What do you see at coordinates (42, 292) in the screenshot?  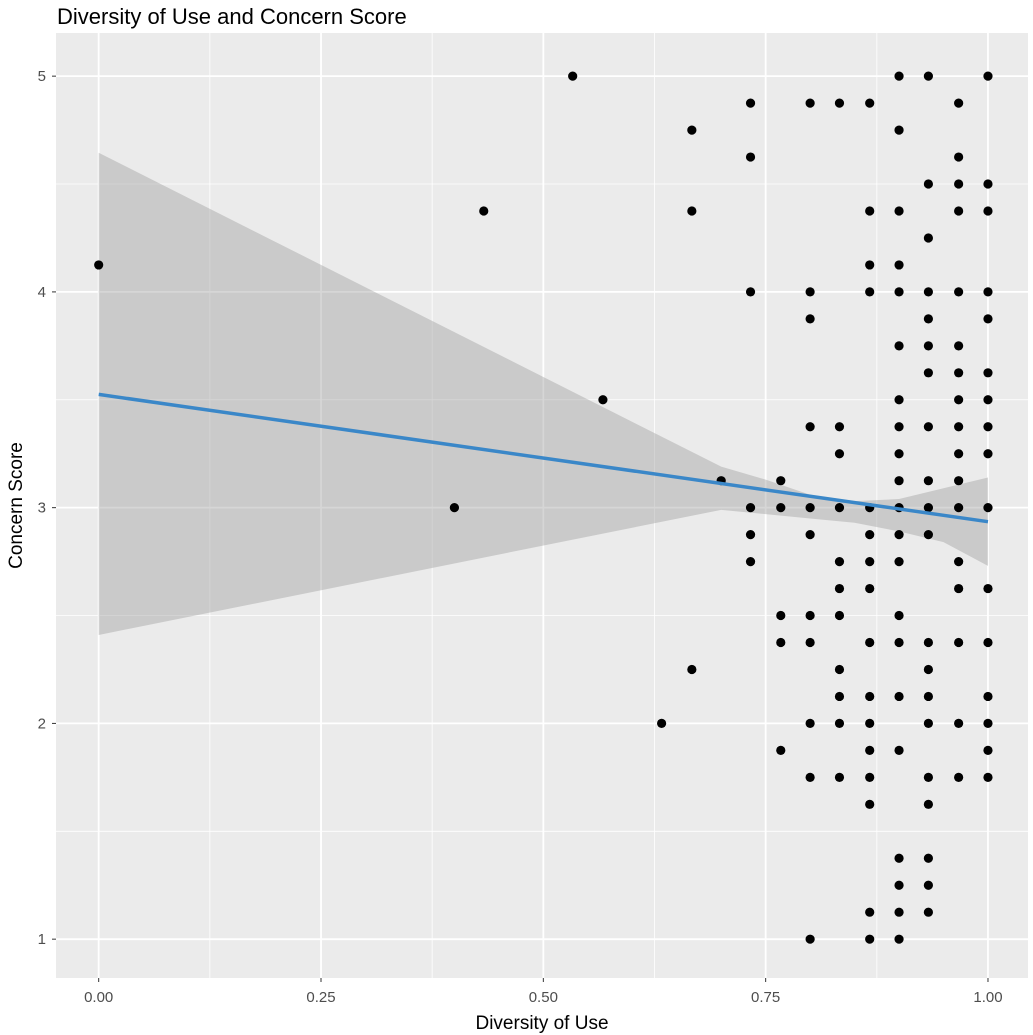 I see `y-tick-label: 4` at bounding box center [42, 292].